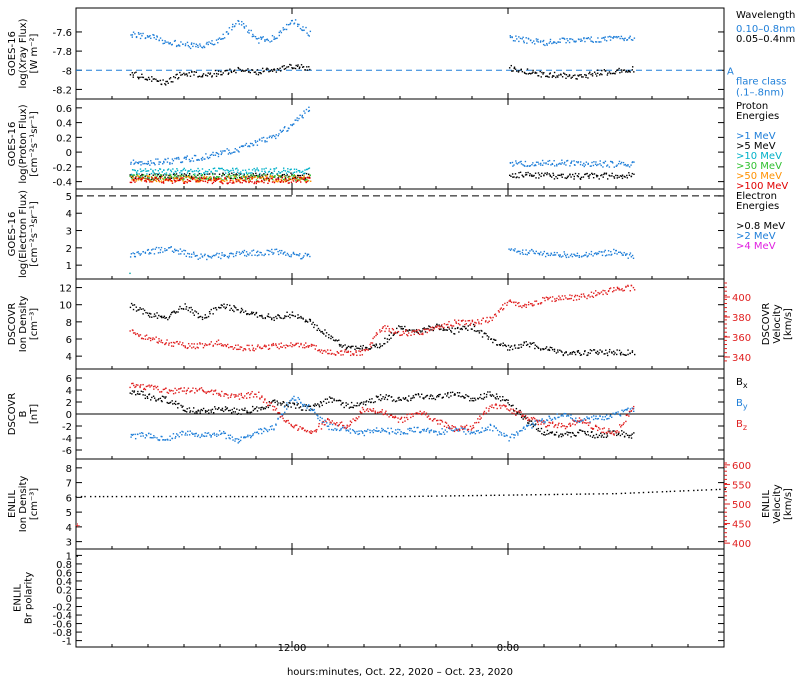  I want to click on y-tick-label: 0.2, so click(64, 590).